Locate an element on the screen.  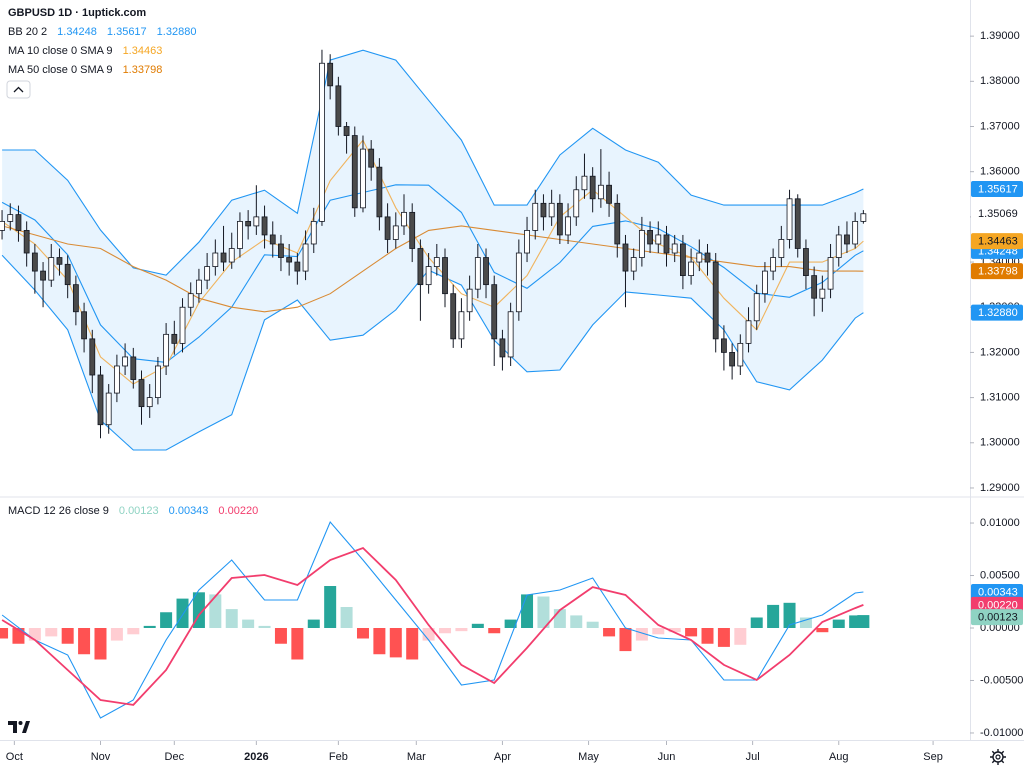
tradingview-logo is located at coordinates (19, 727).